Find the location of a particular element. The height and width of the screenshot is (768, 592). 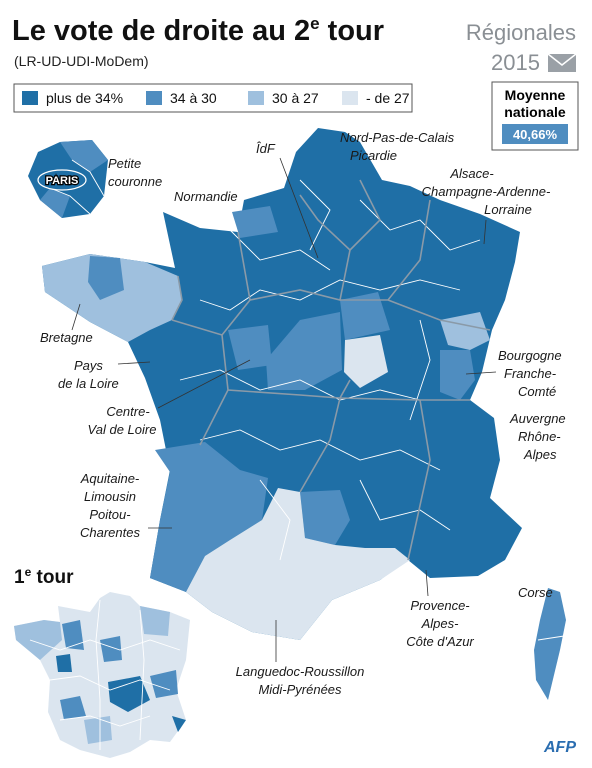

region-label: Côte d'Azur is located at coordinates (440, 641).